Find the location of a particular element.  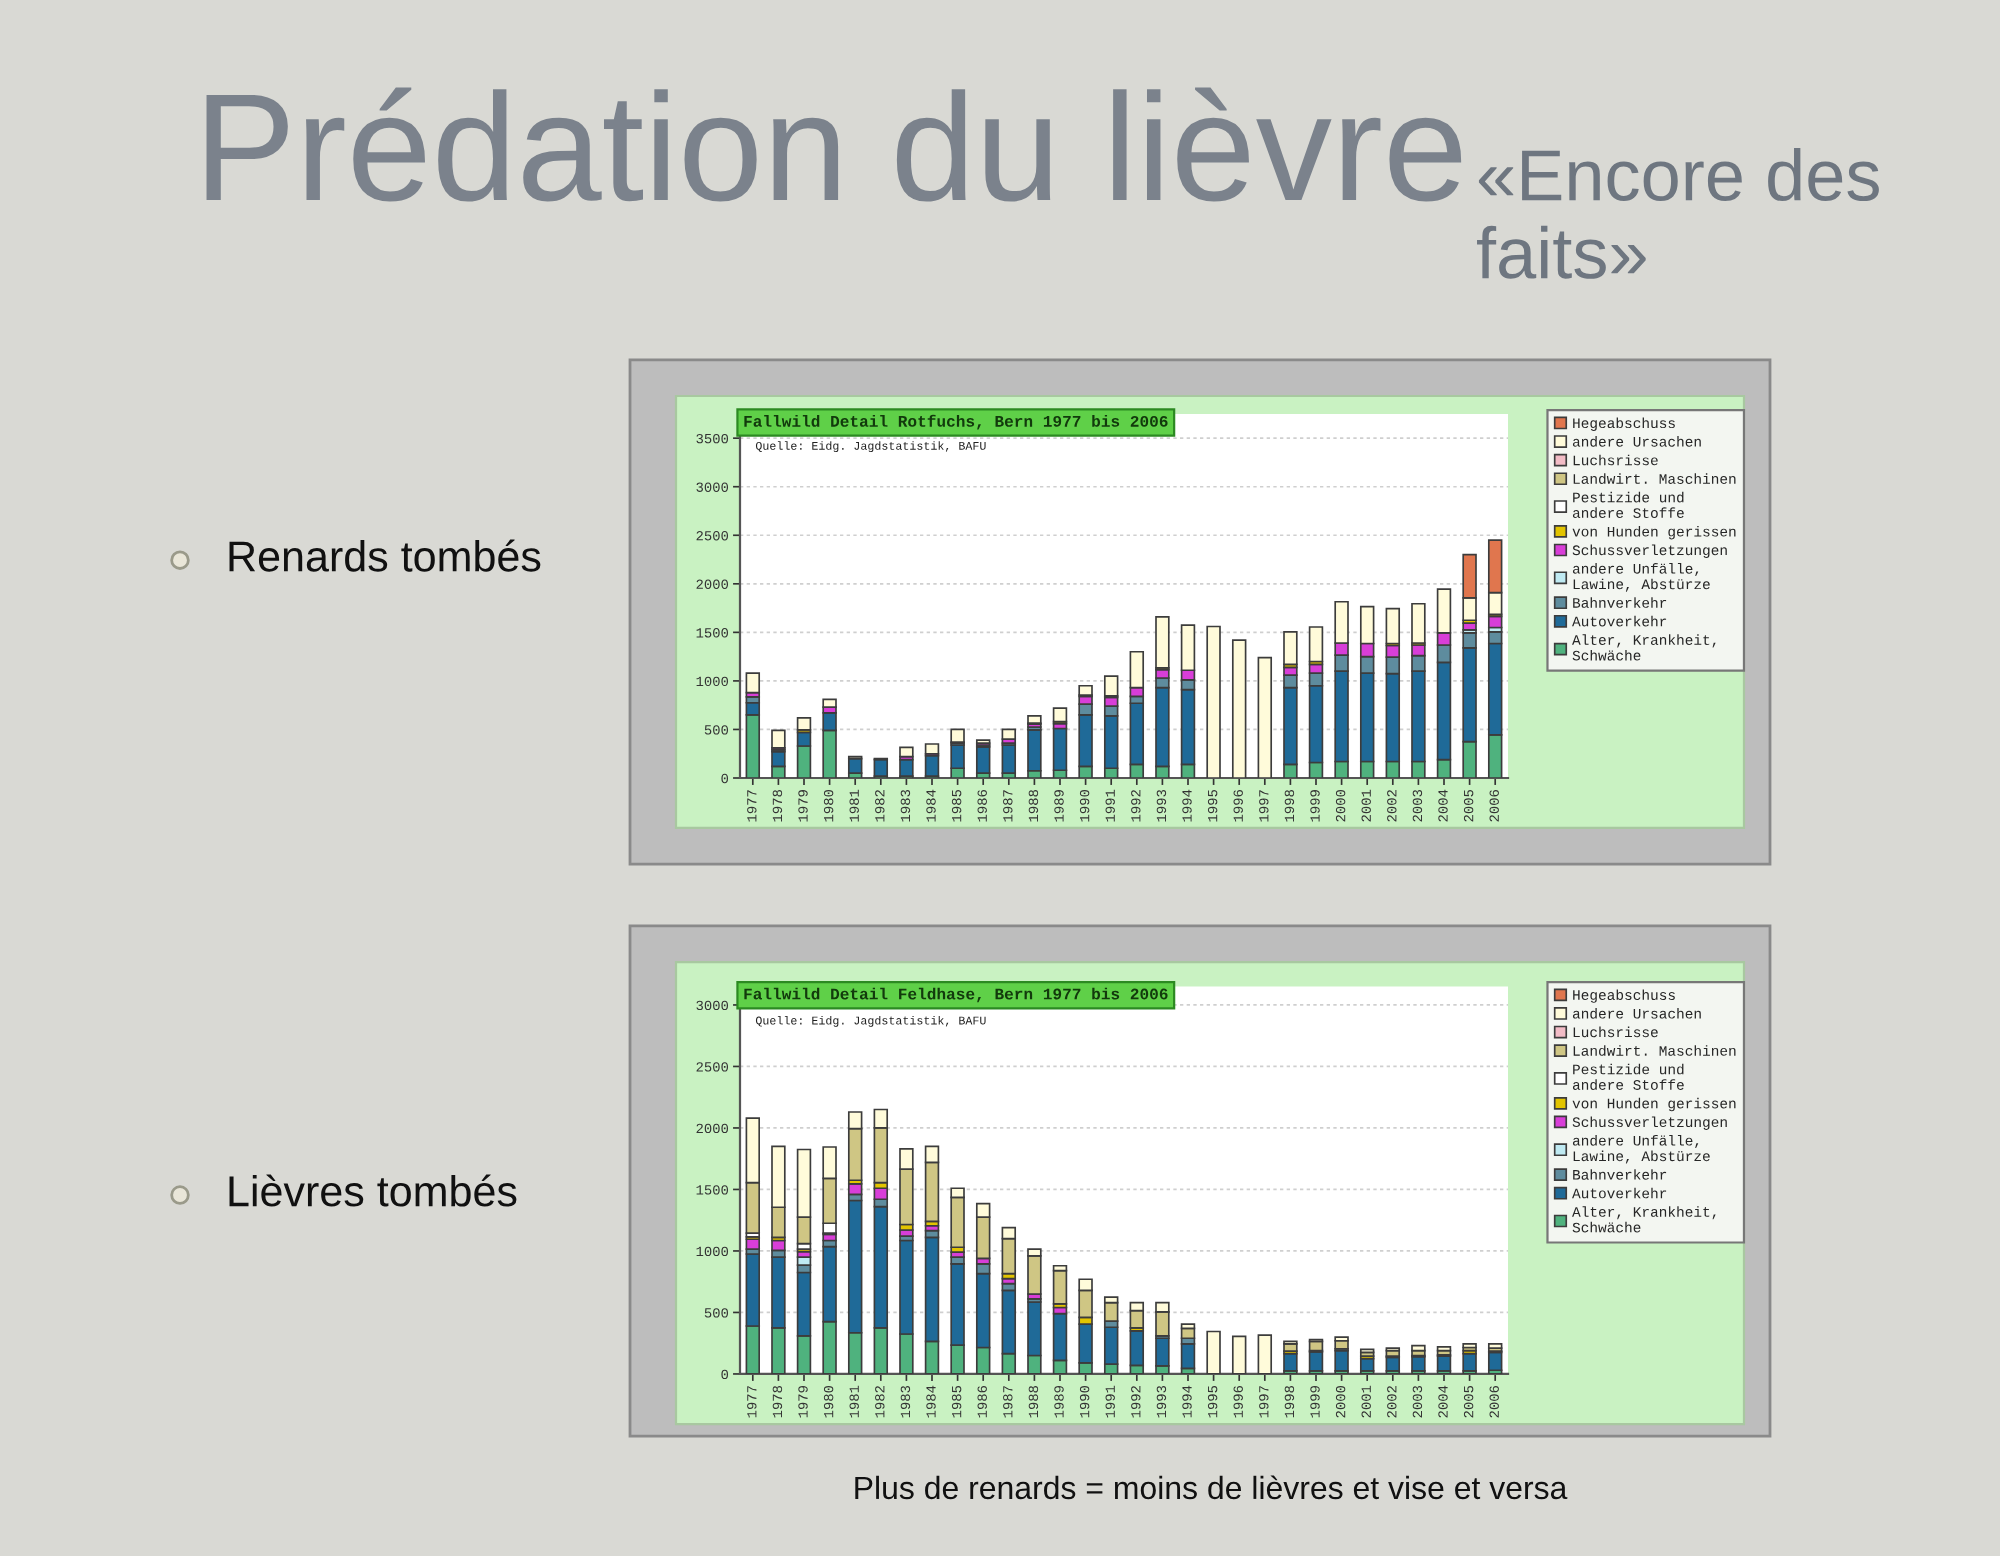

text: Prédation du lièvre is located at coordinates (834, 144).